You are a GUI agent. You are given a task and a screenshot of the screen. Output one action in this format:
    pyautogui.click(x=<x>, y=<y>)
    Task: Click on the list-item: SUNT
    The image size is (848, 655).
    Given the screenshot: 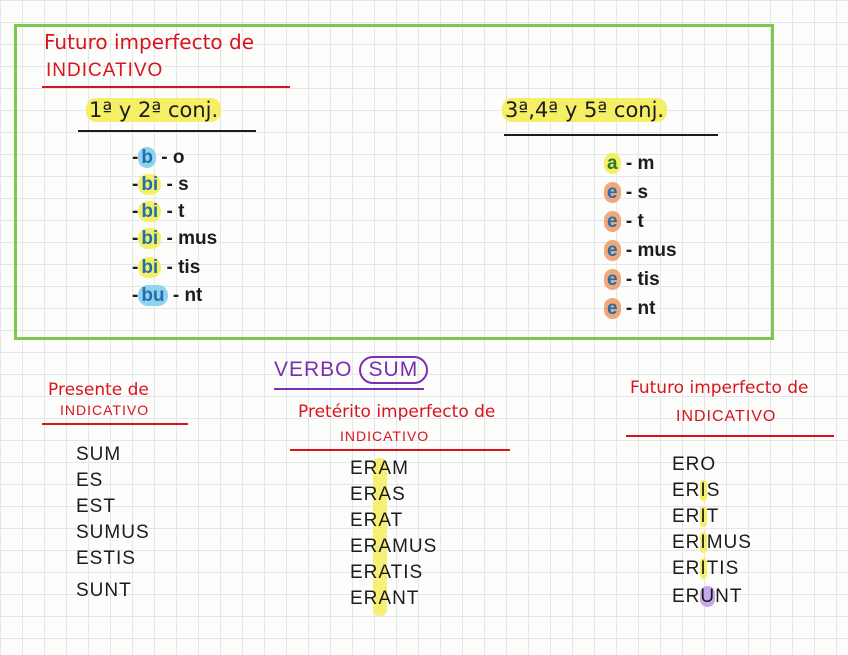 What is the action you would take?
    pyautogui.click(x=104, y=590)
    